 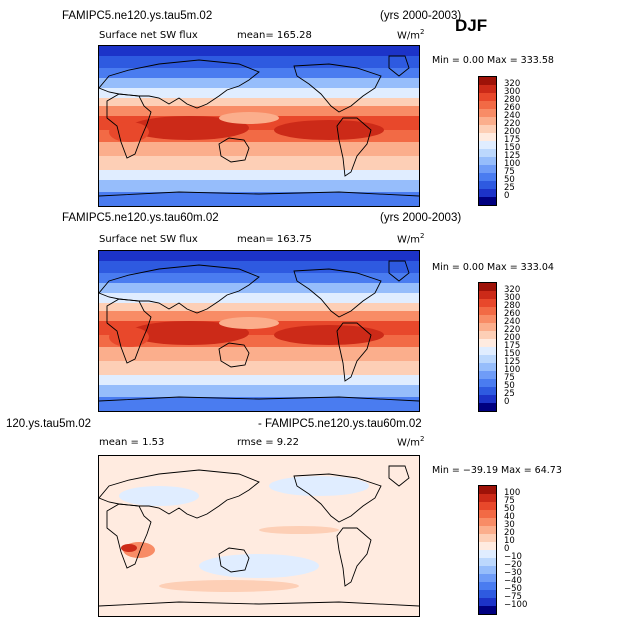 I want to click on panel-3-years: - FAMIPC5.ne120.ys.tau60m.02, so click(x=340, y=424).